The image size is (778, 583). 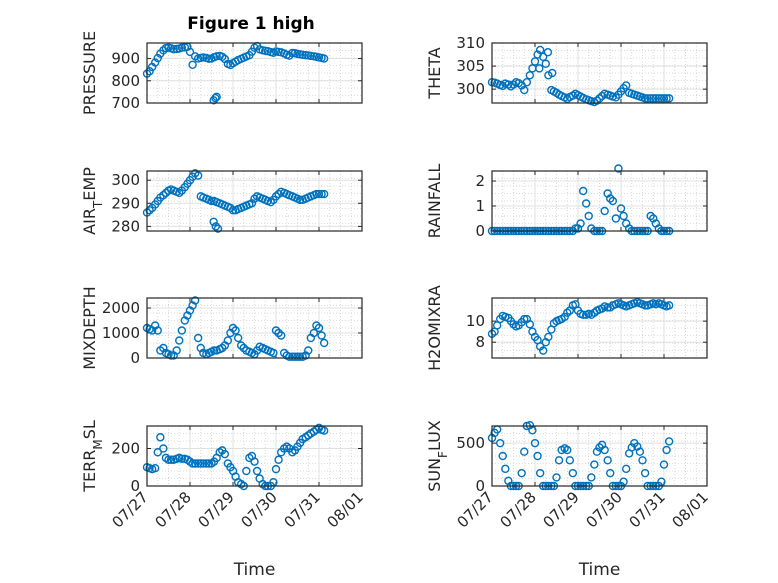 What do you see at coordinates (470, 89) in the screenshot?
I see `y-tick-label: 300` at bounding box center [470, 89].